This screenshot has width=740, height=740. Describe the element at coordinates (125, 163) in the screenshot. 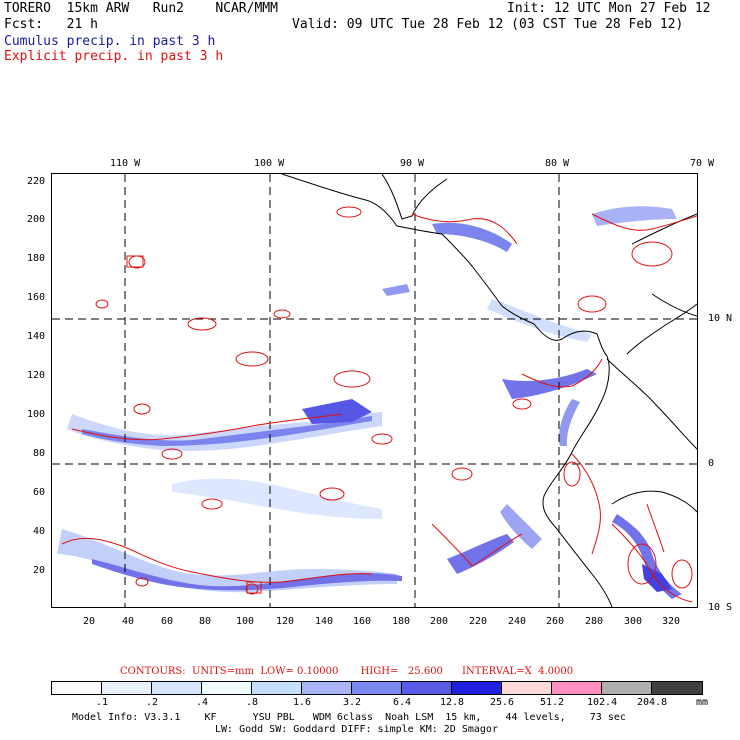

I see `lon-label-110w: 110 W` at that location.